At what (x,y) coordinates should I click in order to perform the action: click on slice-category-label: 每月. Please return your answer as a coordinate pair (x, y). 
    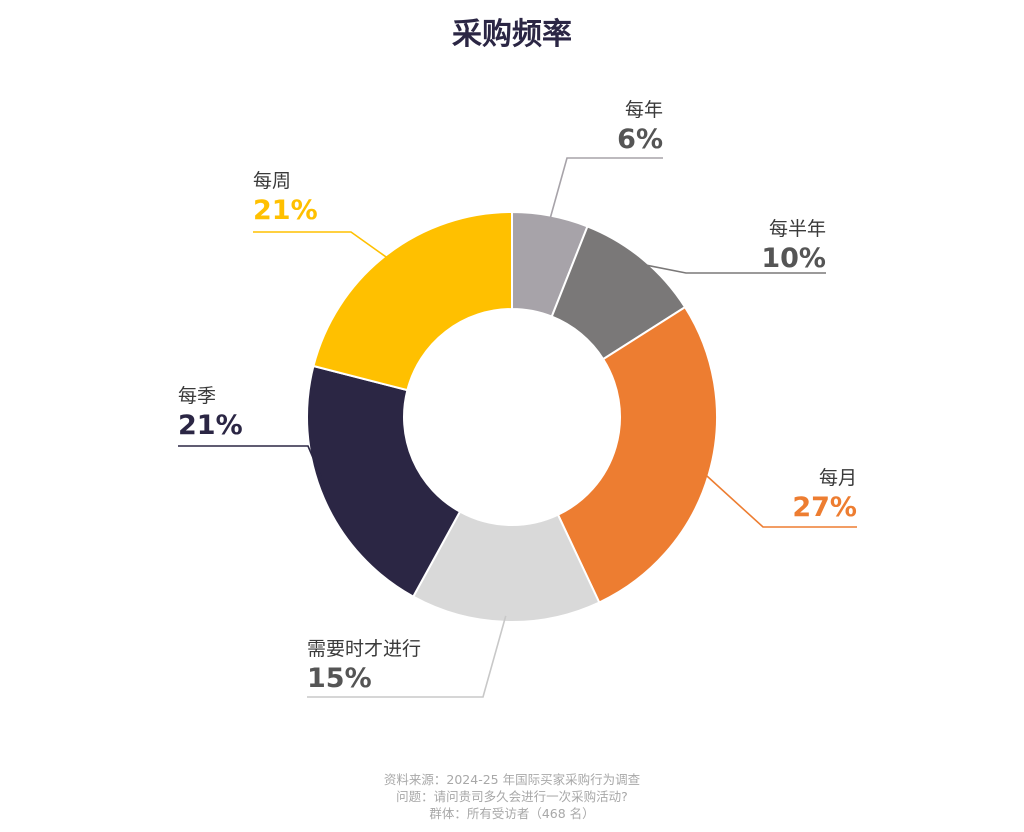
    Looking at the image, I should click on (838, 478).